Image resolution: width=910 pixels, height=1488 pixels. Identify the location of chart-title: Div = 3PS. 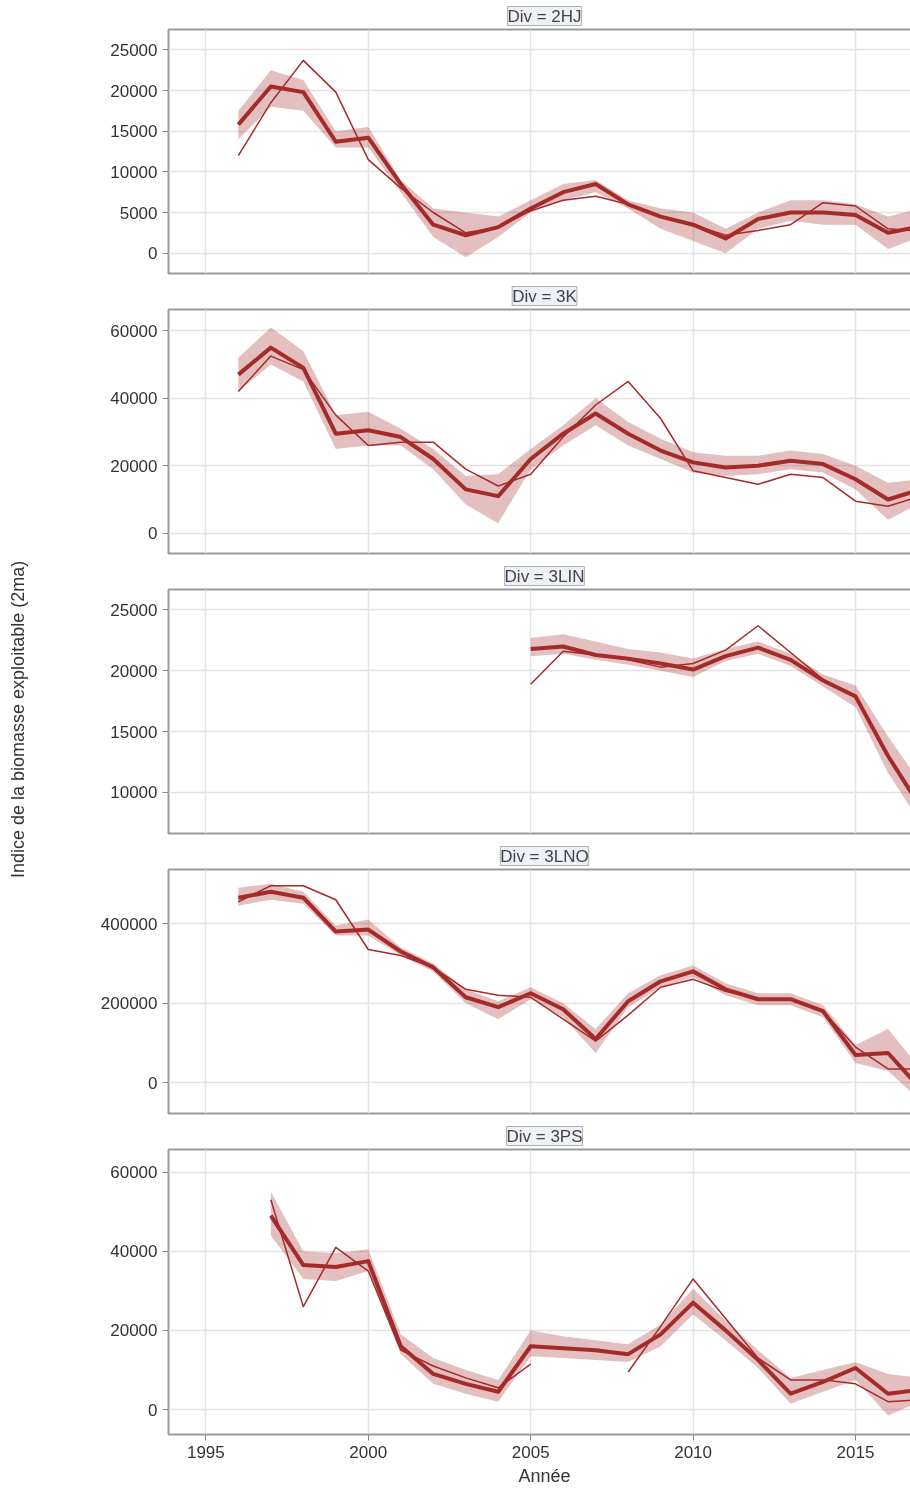
(544, 1136).